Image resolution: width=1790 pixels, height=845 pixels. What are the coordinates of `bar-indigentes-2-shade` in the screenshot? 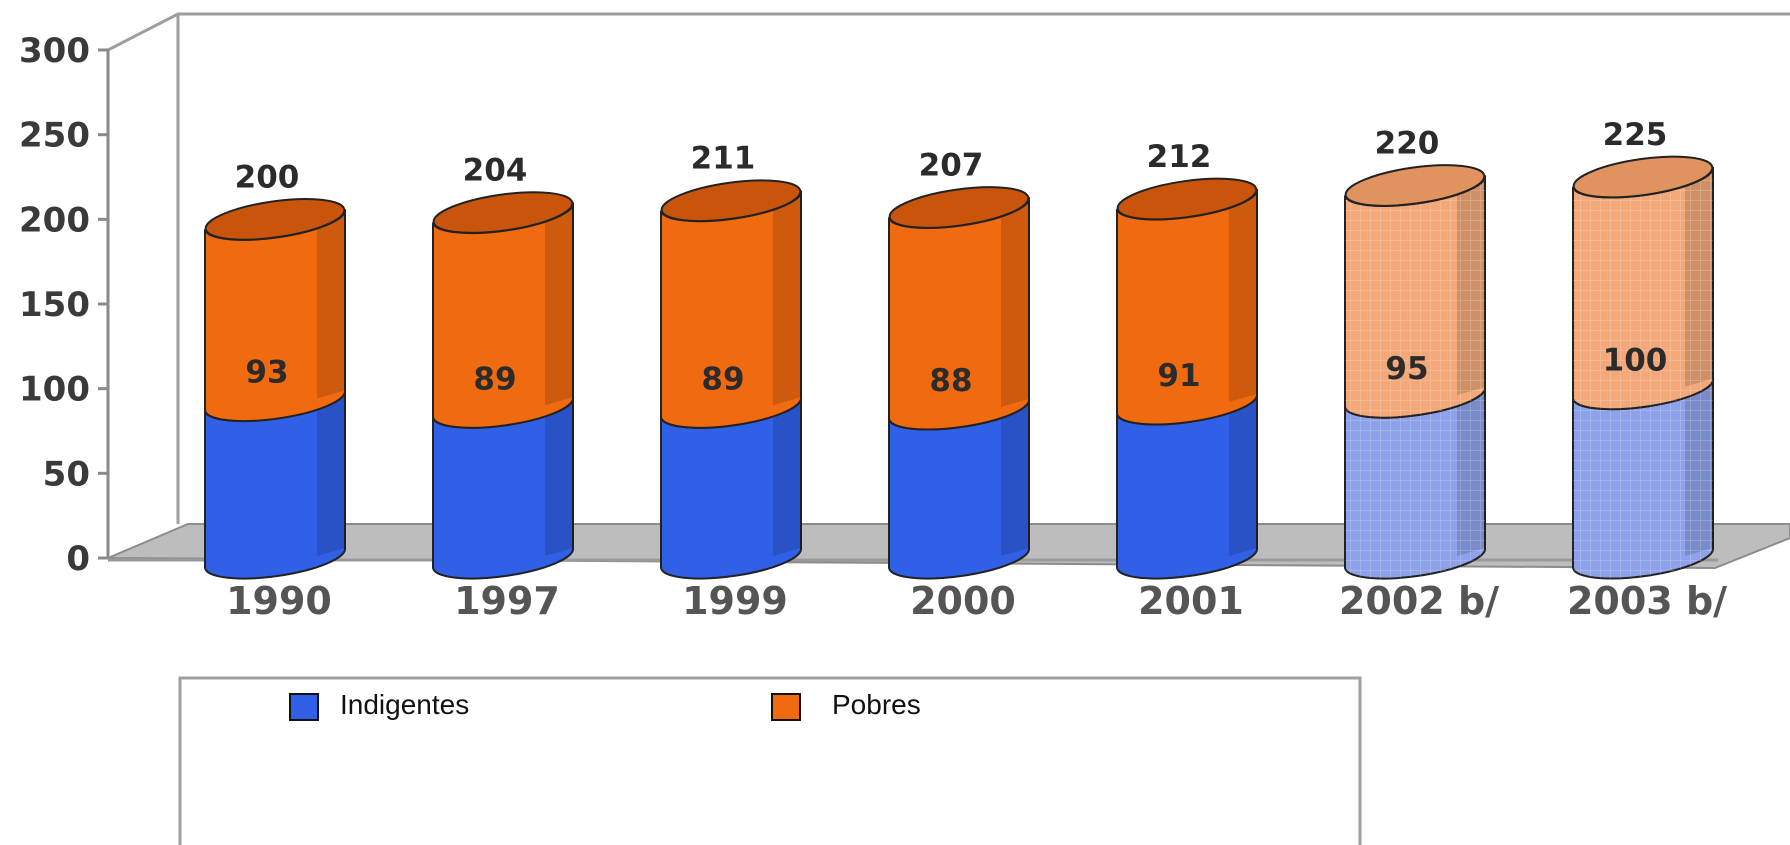 It's located at (787, 476).